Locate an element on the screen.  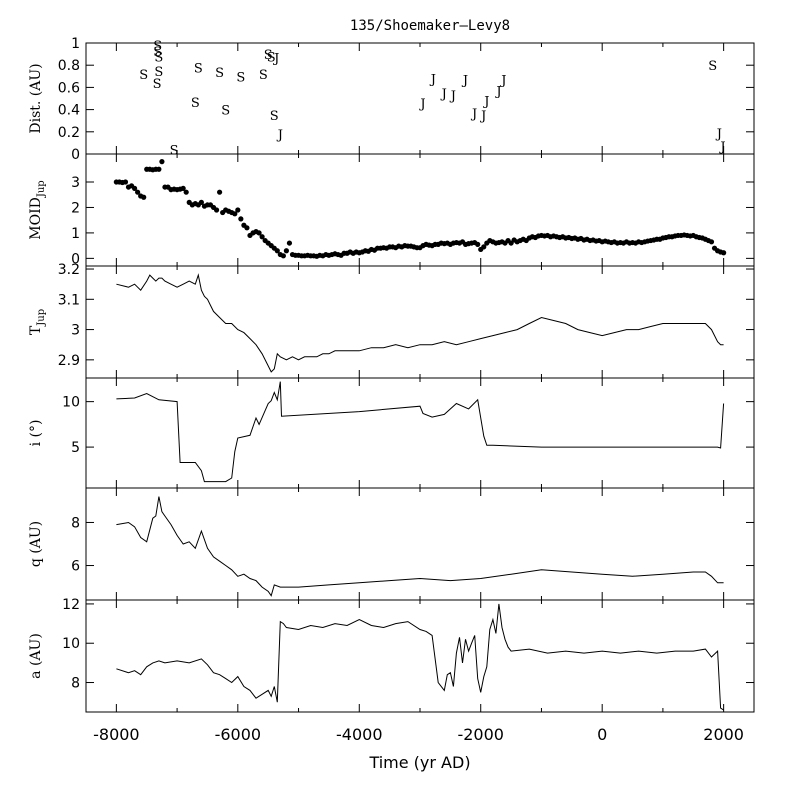
chart-title: 135/Shoemaker–Levy8 is located at coordinates (430, 26).